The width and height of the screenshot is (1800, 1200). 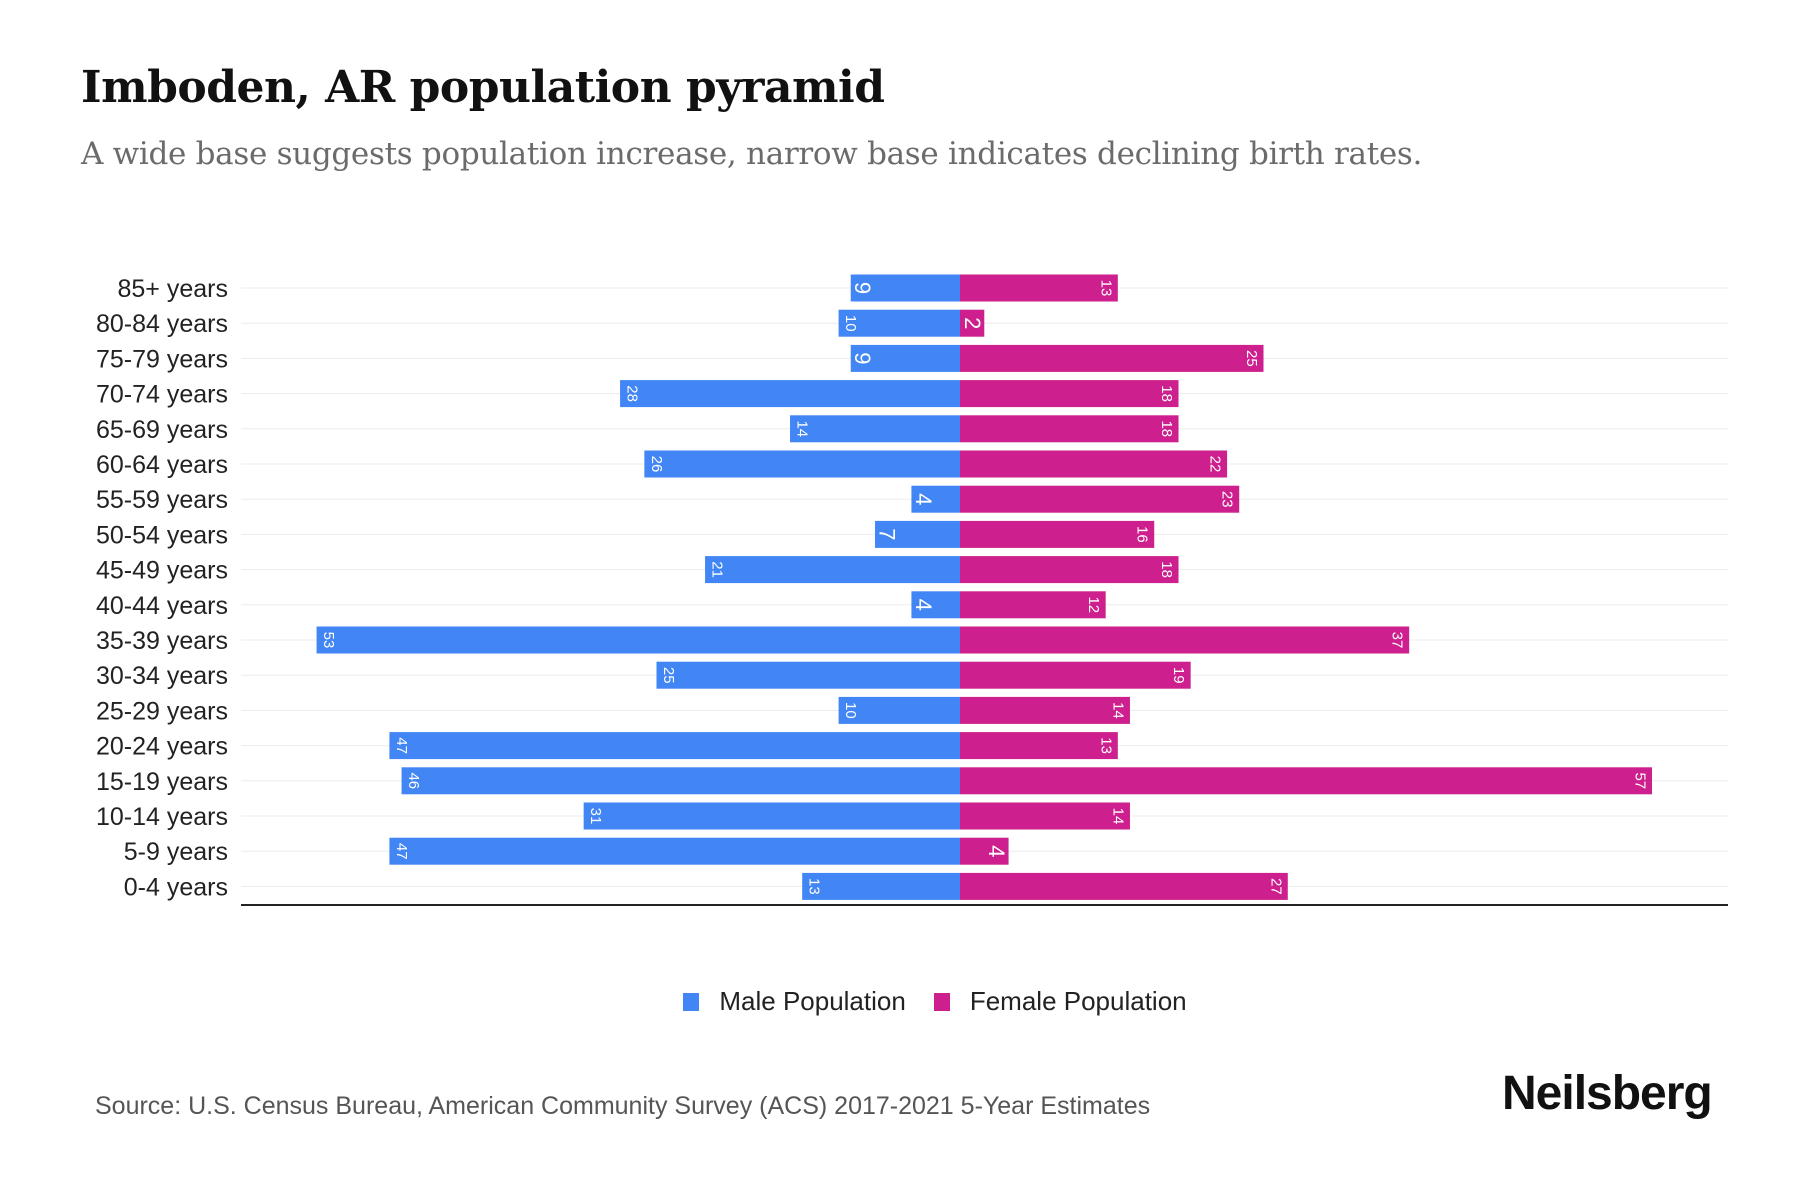 What do you see at coordinates (632, 393) in the screenshot?
I see `male-value-label: 28` at bounding box center [632, 393].